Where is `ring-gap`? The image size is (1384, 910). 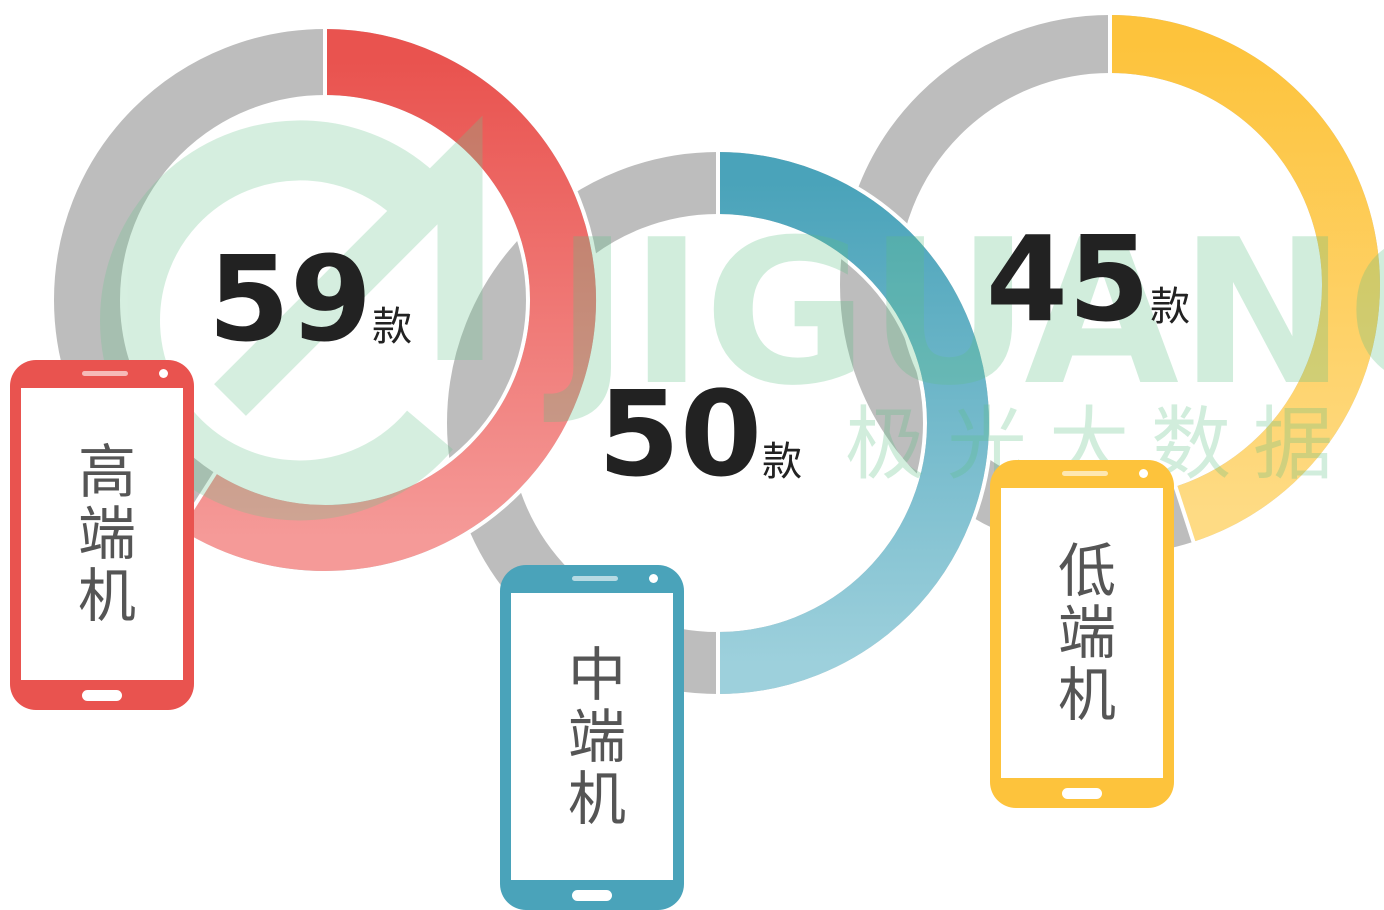
ring-gap is located at coordinates (1184, 514).